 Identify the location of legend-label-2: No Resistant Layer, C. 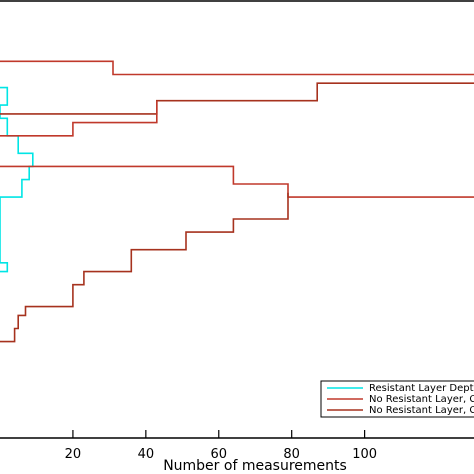
(421, 410).